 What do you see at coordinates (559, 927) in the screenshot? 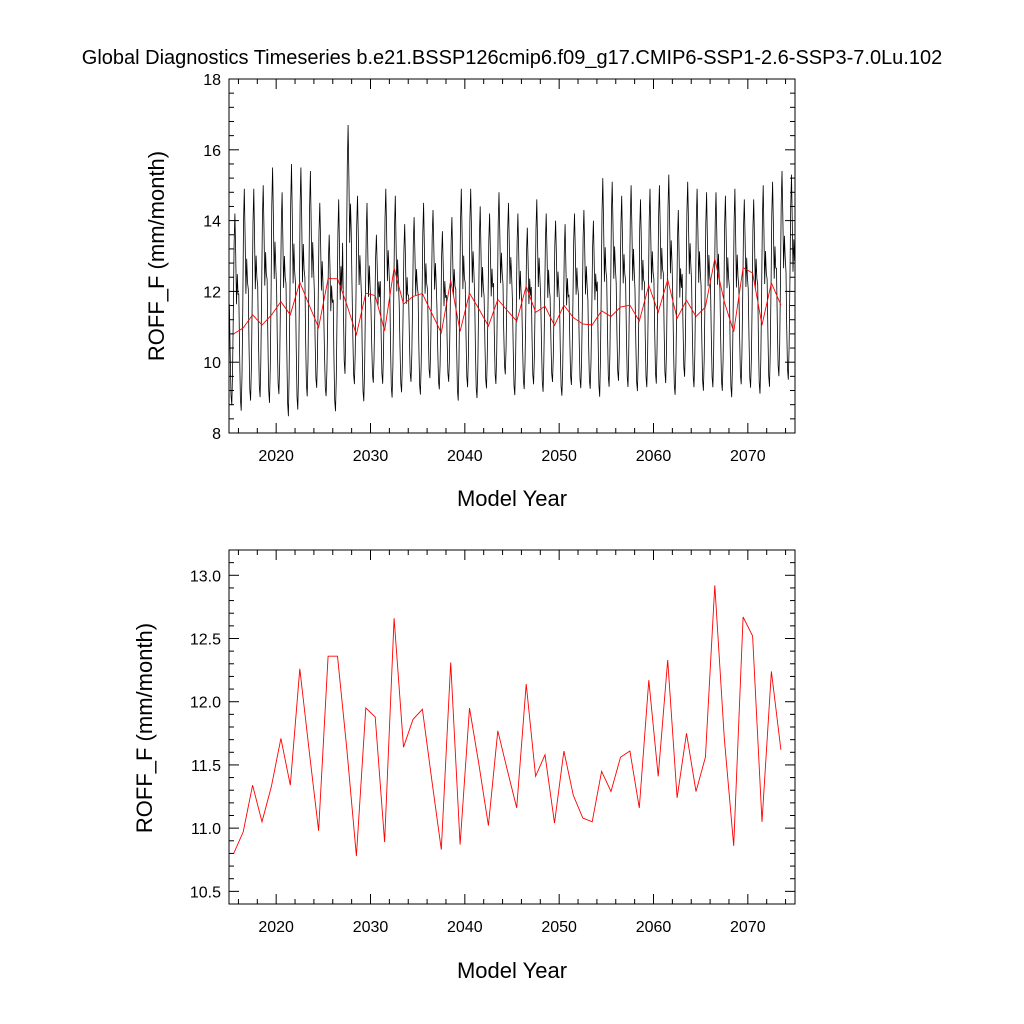
I see `x-tick-label-bottom-3: 2050` at bounding box center [559, 927].